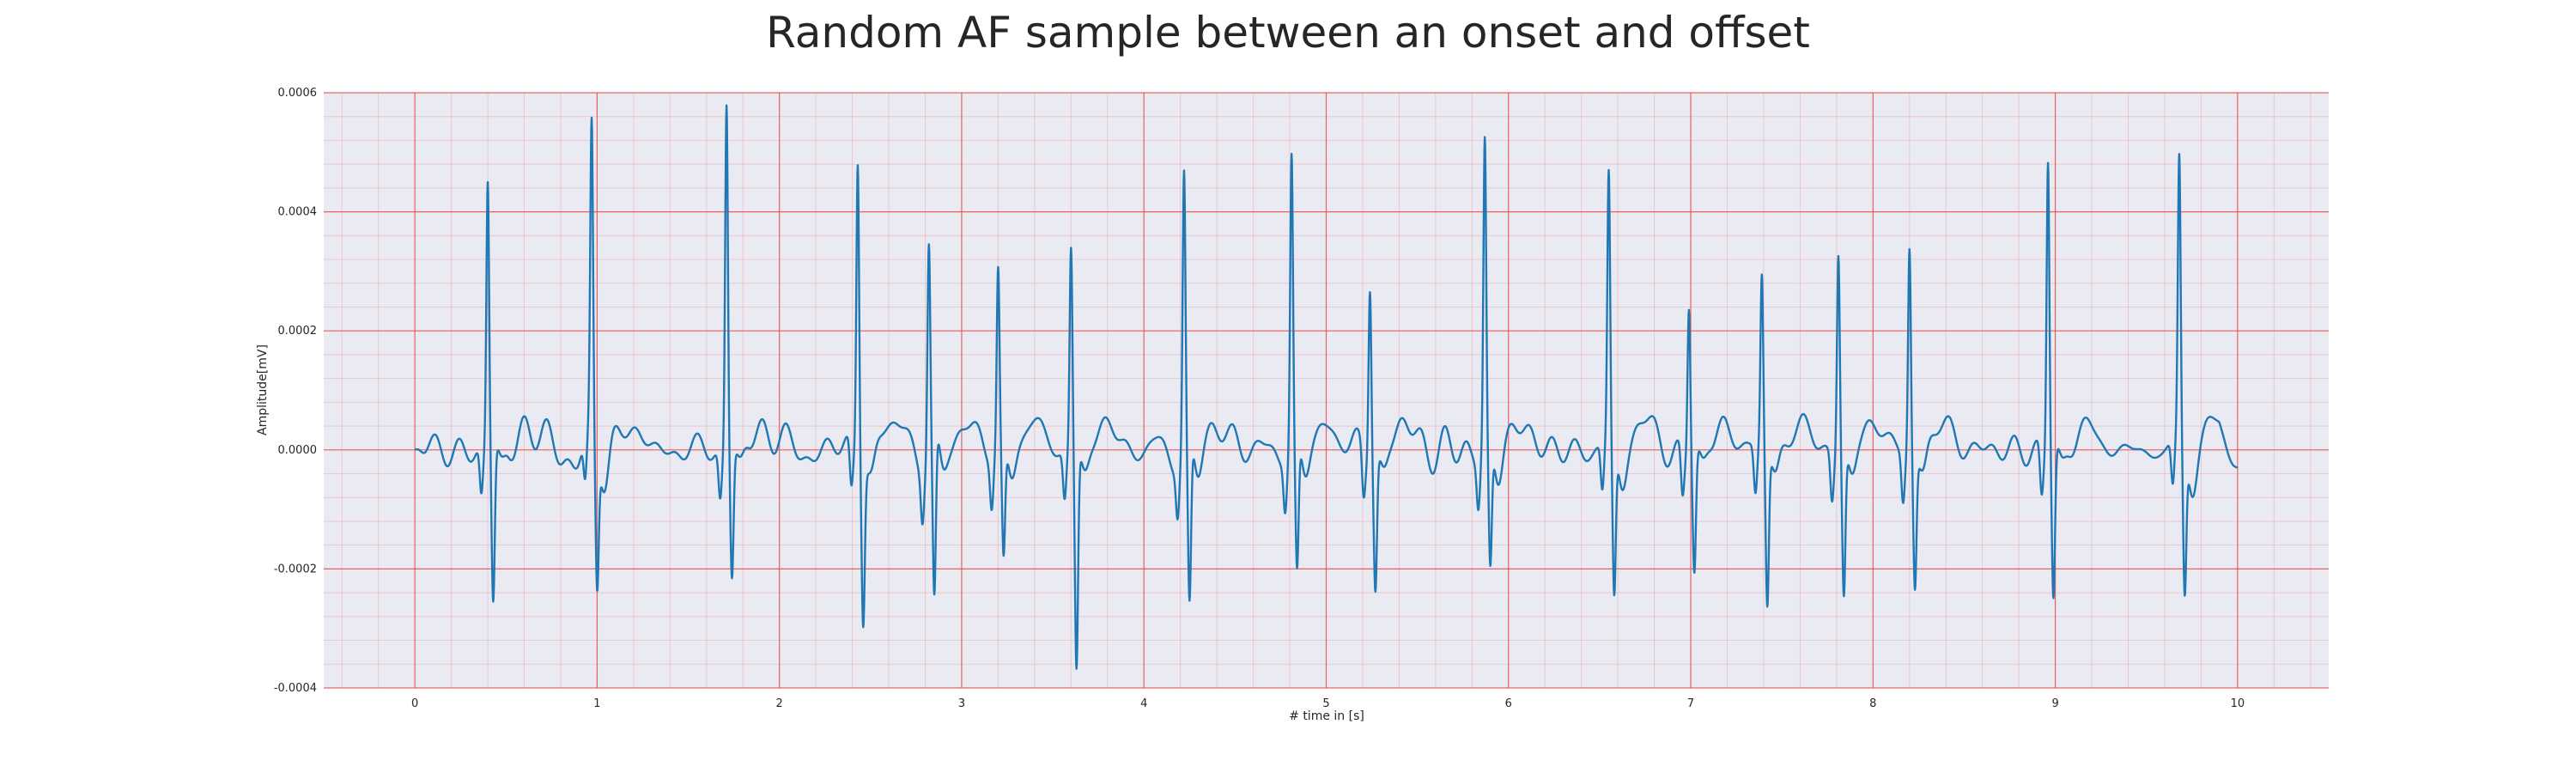 Image resolution: width=2576 pixels, height=773 pixels. I want to click on y-tick-label: 0.0000, so click(298, 450).